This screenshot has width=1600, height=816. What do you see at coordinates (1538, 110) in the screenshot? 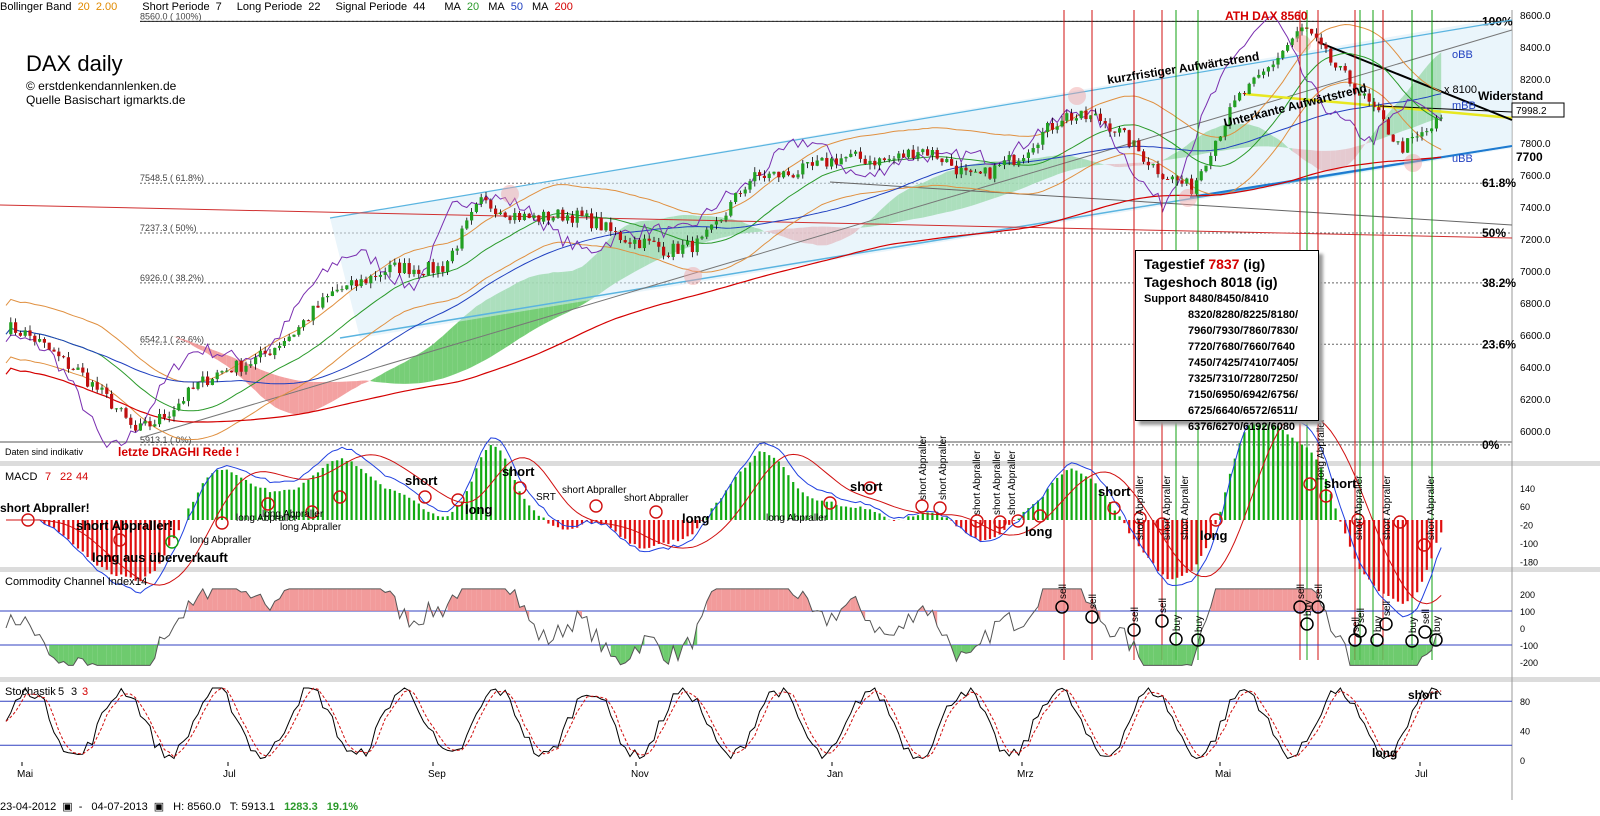
I see `price-tag-box` at bounding box center [1538, 110].